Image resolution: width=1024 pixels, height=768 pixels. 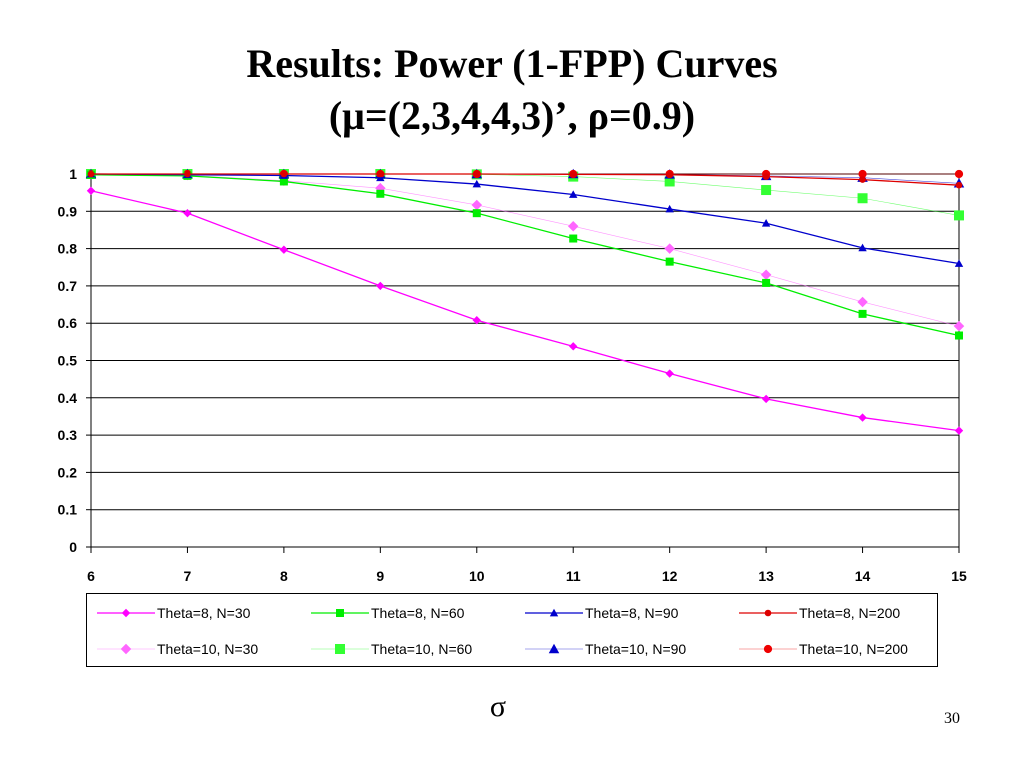 What do you see at coordinates (284, 576) in the screenshot?
I see `x-tick-label: 8` at bounding box center [284, 576].